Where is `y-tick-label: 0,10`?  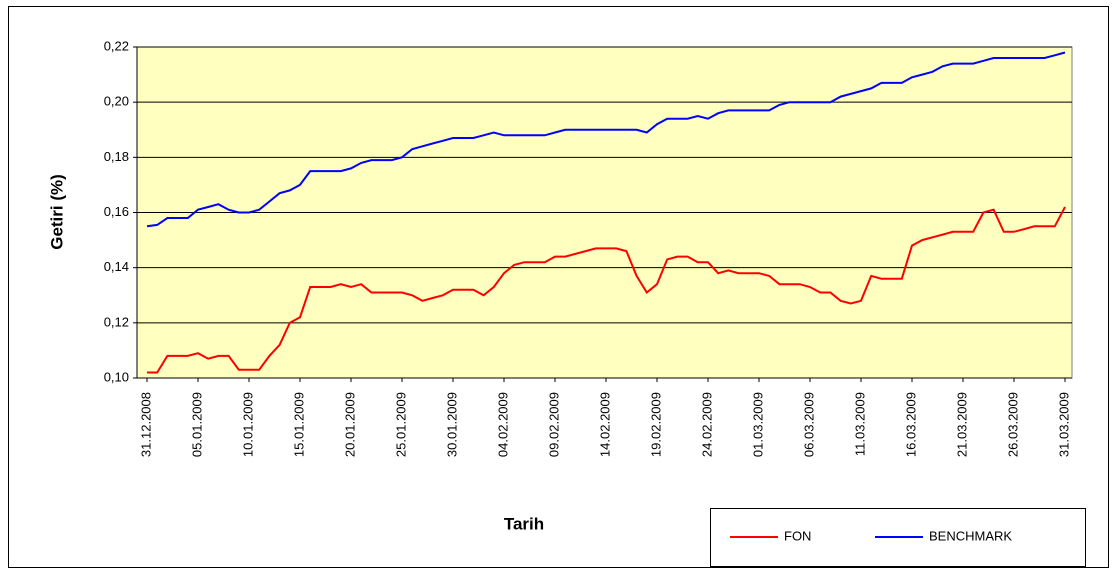 y-tick-label: 0,10 is located at coordinates (116, 376).